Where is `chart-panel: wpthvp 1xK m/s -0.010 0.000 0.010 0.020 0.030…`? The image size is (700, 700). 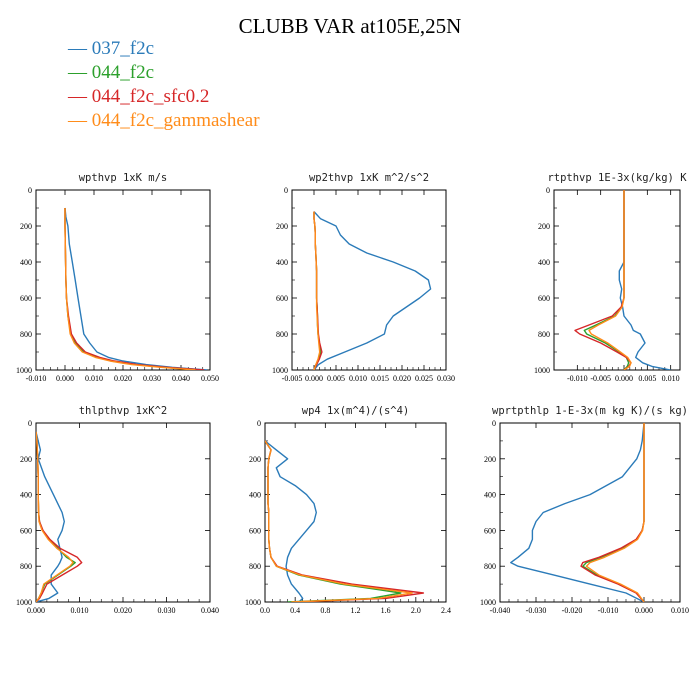
chart-panel: wpthvp 1xK m/s -0.010 0.000 0.010 0.020 0.030… is located at coordinates (117, 277).